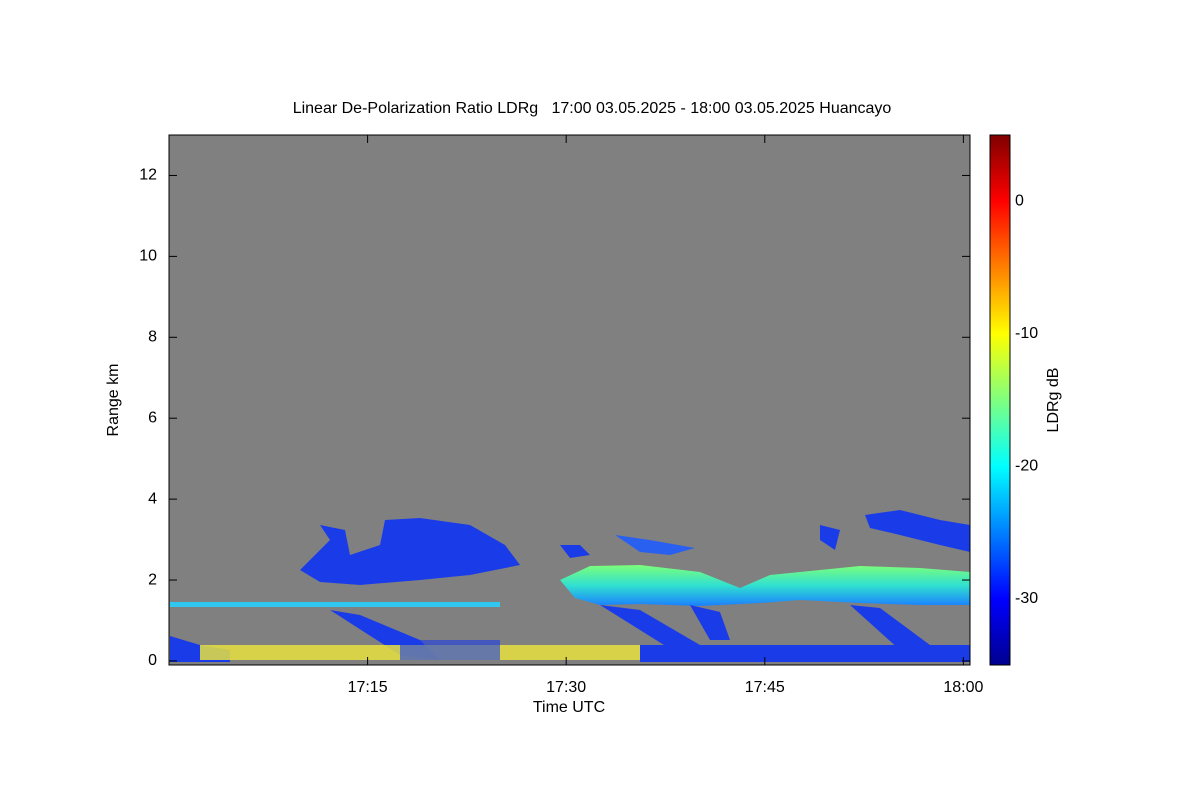  What do you see at coordinates (1026, 333) in the screenshot?
I see `colorbar-tick-label: -10` at bounding box center [1026, 333].